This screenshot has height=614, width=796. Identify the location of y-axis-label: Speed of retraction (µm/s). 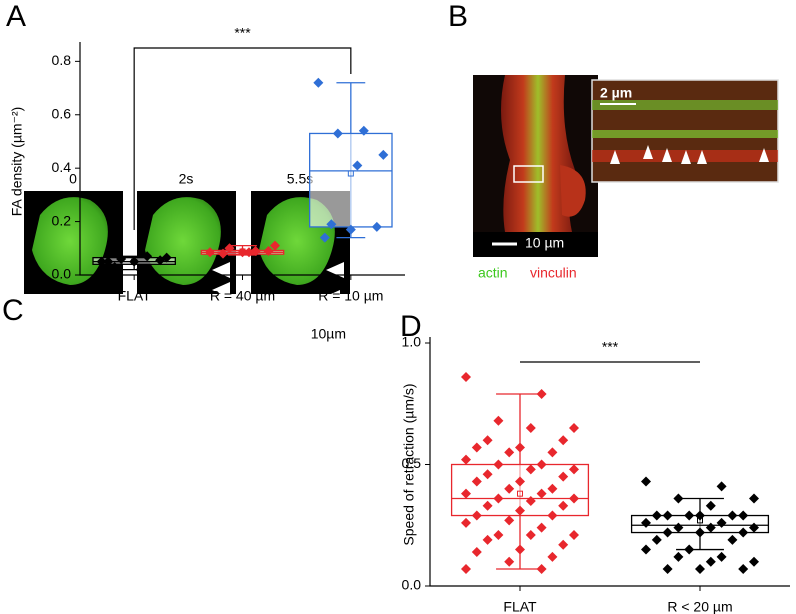
(409, 464).